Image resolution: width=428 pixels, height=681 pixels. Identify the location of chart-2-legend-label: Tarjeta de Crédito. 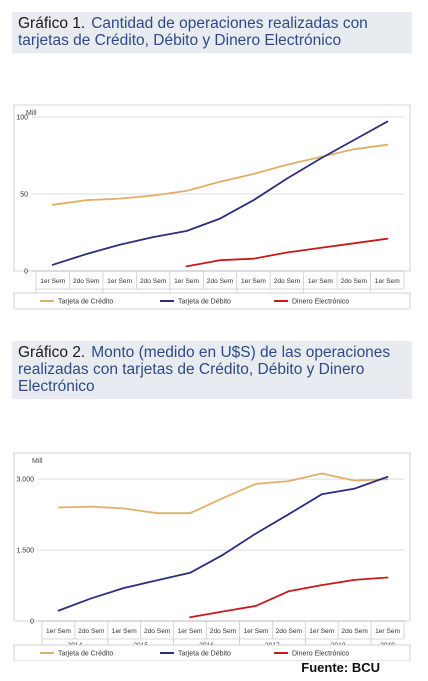
(85, 654).